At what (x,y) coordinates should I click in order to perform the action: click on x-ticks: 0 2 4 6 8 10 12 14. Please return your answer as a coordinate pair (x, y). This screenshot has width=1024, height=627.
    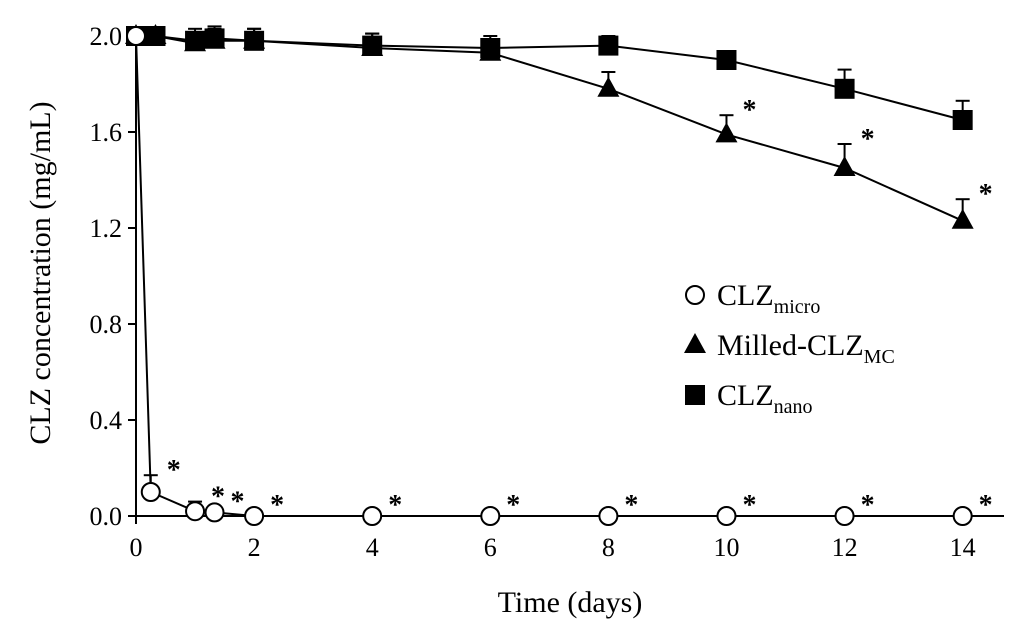
    Looking at the image, I should click on (553, 539).